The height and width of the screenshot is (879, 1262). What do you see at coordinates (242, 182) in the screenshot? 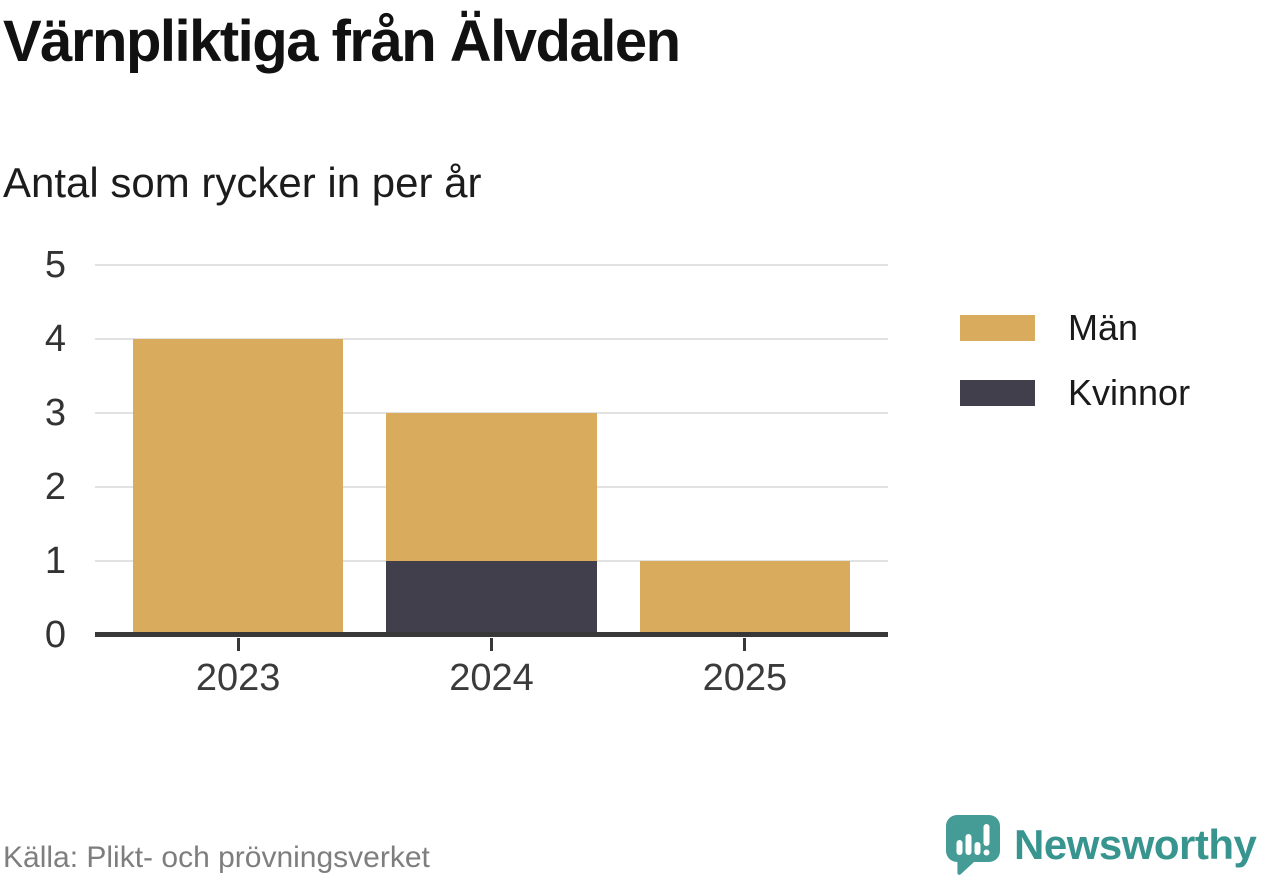
I see `chart-subtitle: Antal som rycker in per år` at bounding box center [242, 182].